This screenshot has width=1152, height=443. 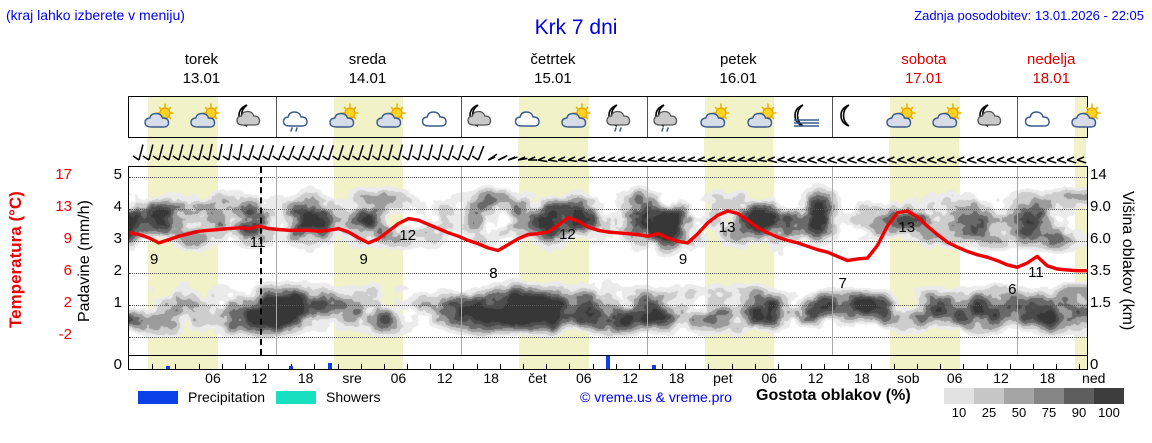 I want to click on temp-tick: 17, so click(x=63, y=175).